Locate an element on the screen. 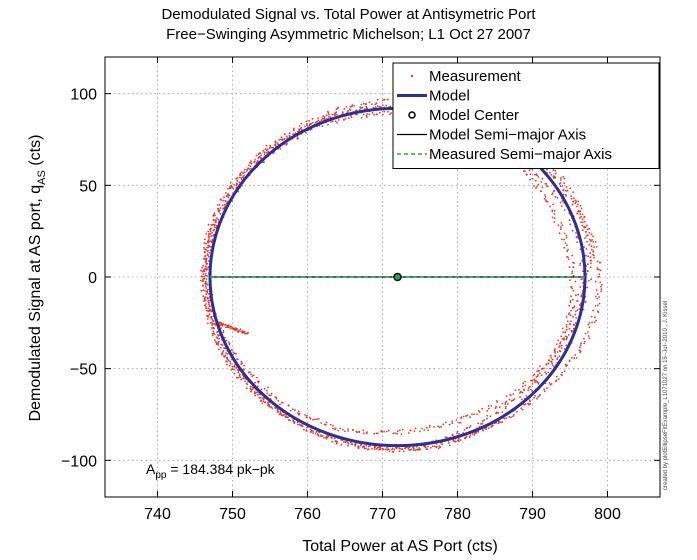  y-axis-label-suffix: (cts) is located at coordinates (35, 153).